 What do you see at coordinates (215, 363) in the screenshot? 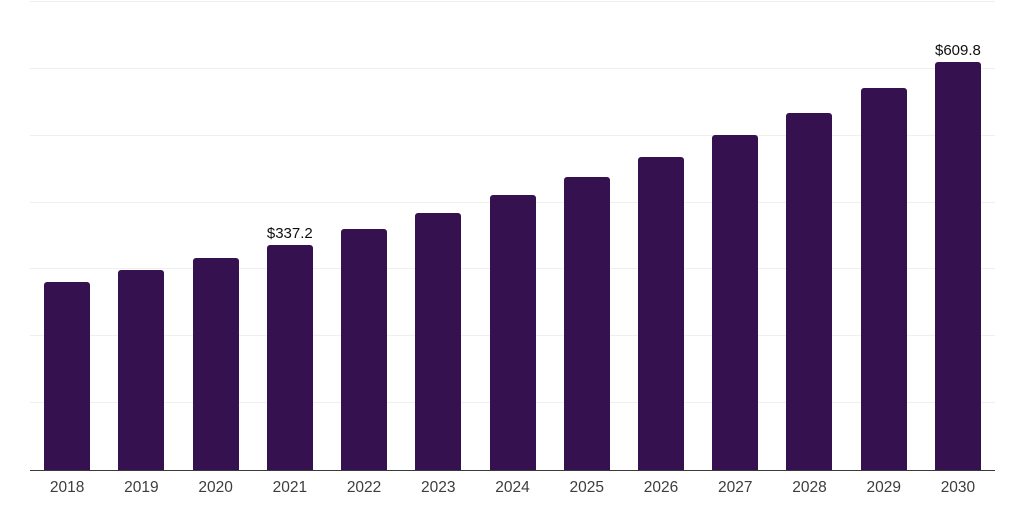
I see `bar-2020` at bounding box center [215, 363].